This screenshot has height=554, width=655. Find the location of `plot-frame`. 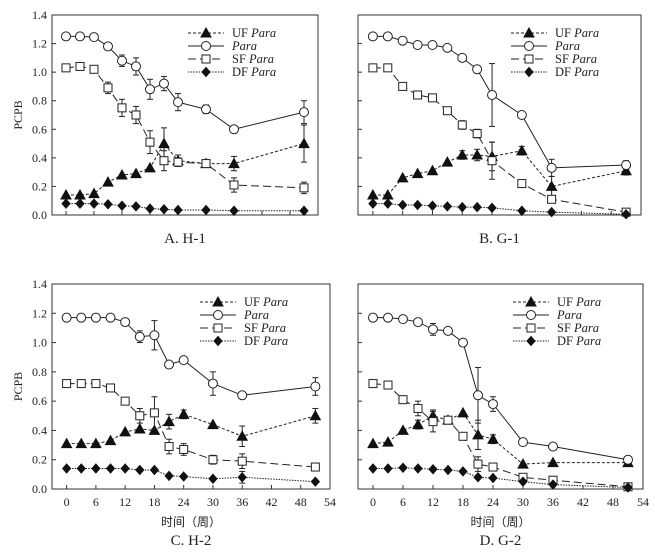

plot-frame is located at coordinates (185, 115).